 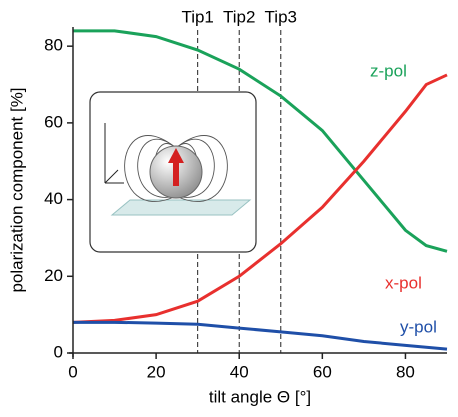 I want to click on legend-label: x-pol, so click(x=403, y=282).